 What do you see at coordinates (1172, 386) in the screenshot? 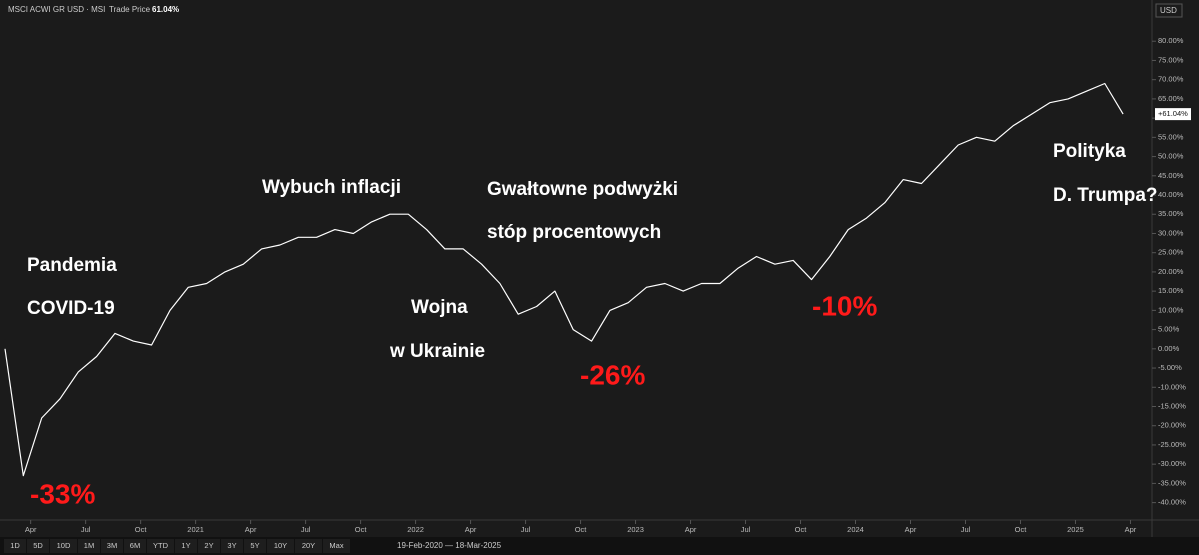
I see `y-tick-label: -10.00%` at bounding box center [1172, 386].